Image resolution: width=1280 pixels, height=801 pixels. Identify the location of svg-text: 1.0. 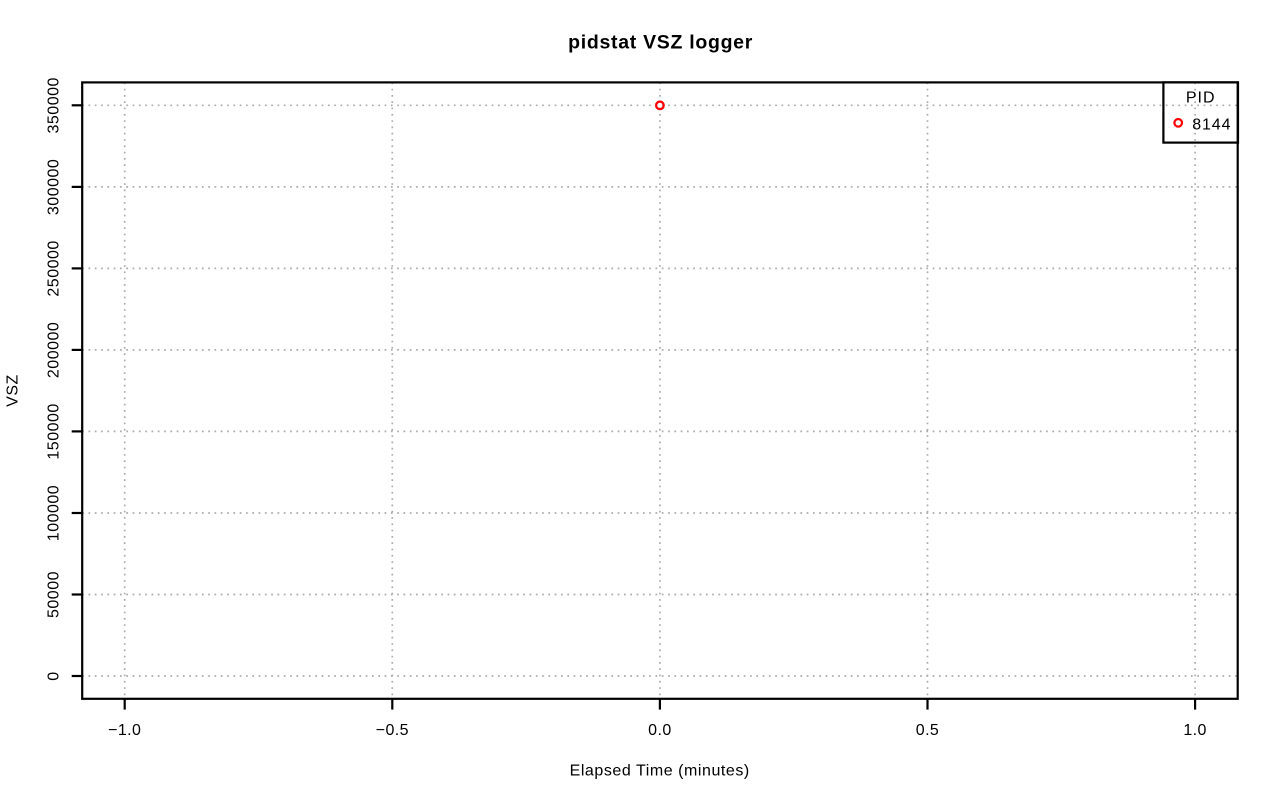
(1194, 730).